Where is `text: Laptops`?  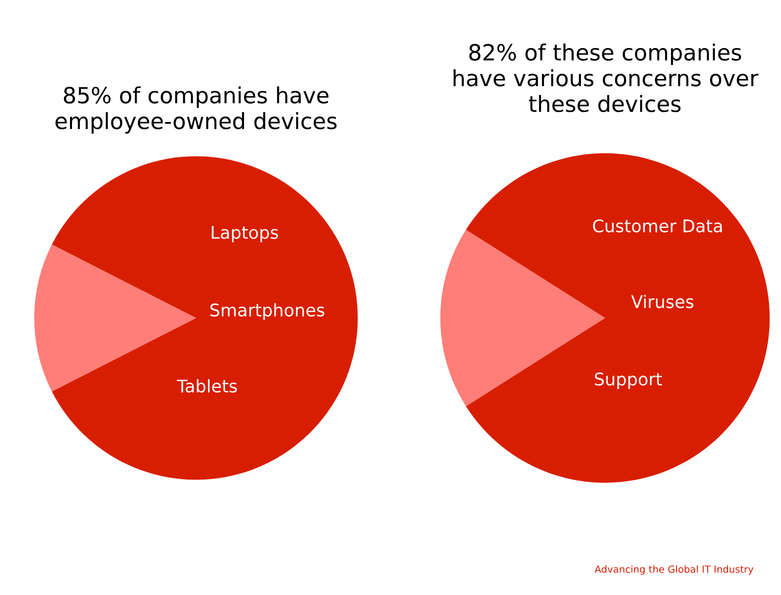 text: Laptops is located at coordinates (245, 234).